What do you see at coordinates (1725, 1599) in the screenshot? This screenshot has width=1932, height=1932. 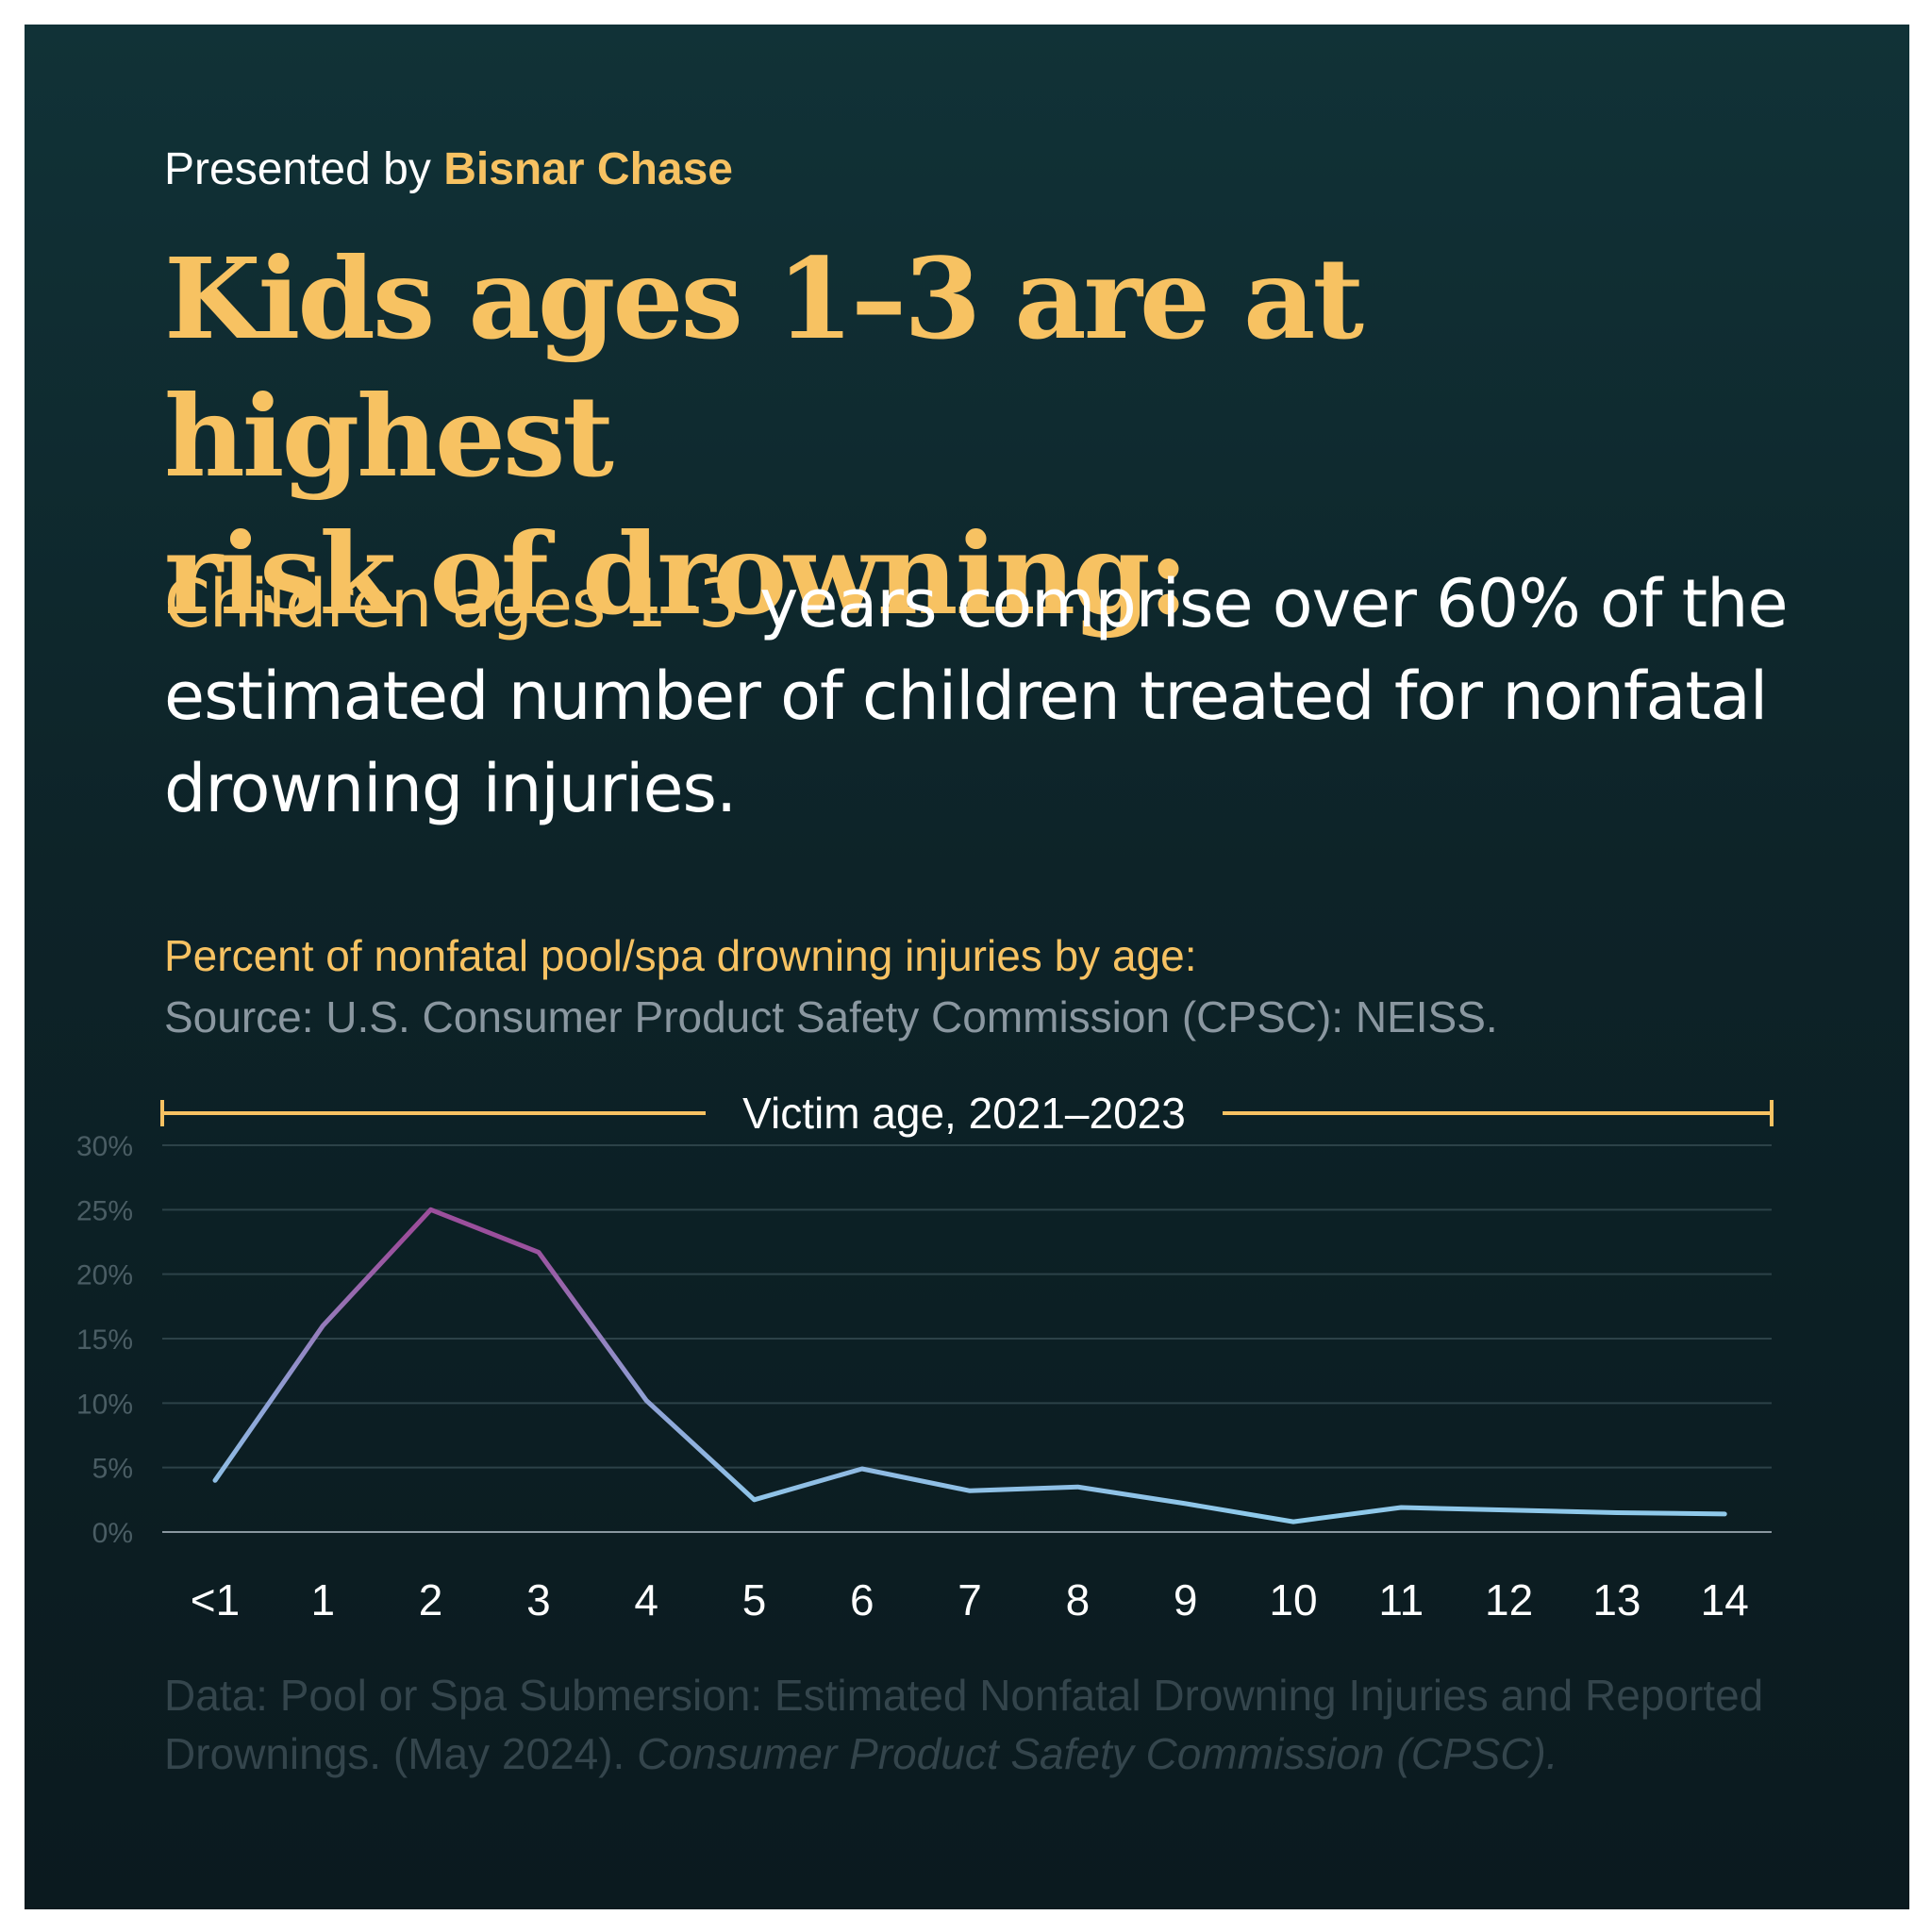 I see `x-tick-label: 14` at bounding box center [1725, 1599].